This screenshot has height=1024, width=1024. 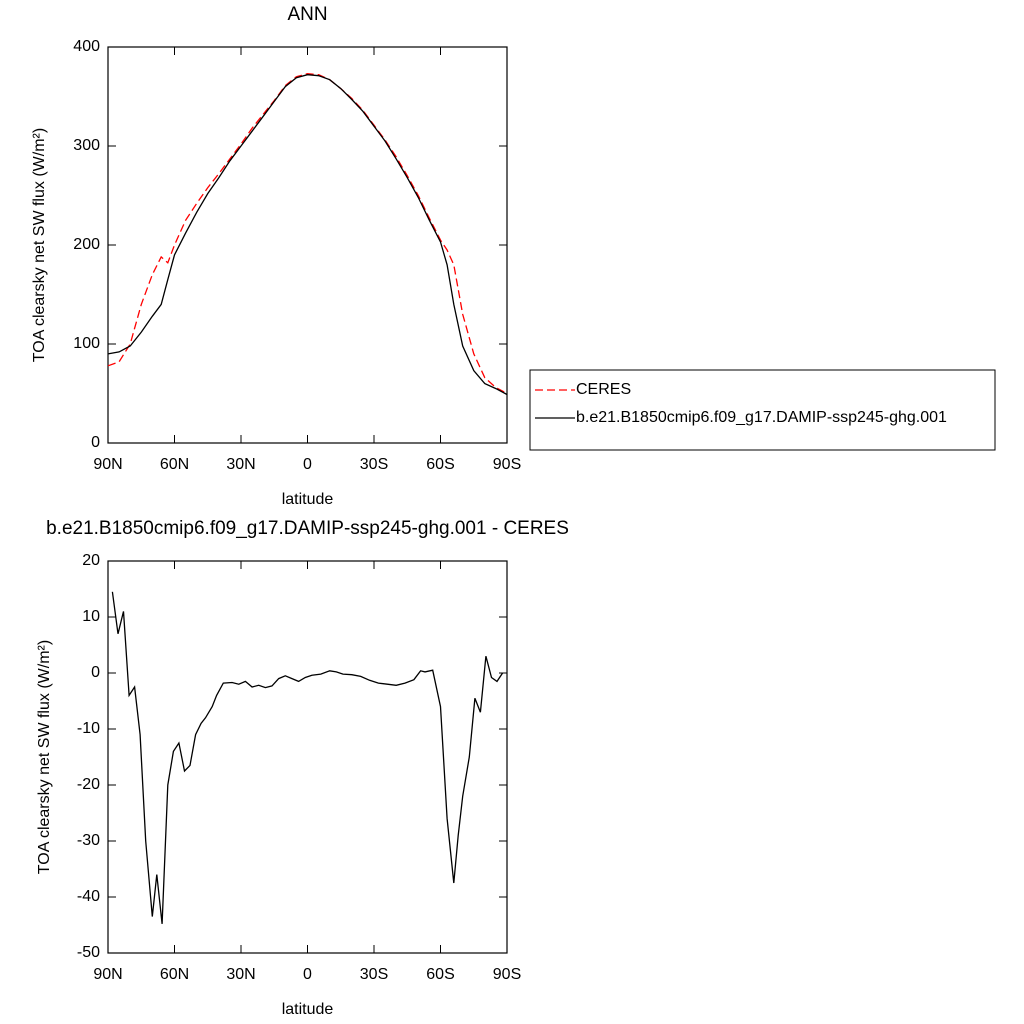 I want to click on legend-label: CERES, so click(x=603, y=389).